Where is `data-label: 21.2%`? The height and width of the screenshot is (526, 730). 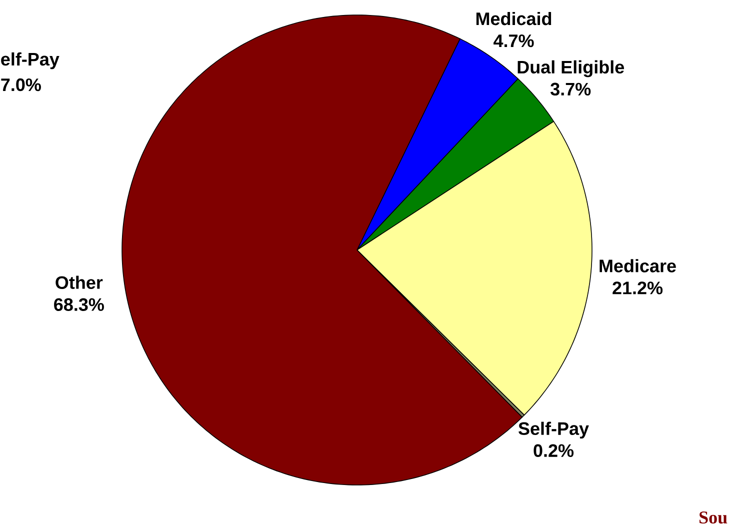 data-label: 21.2% is located at coordinates (637, 288).